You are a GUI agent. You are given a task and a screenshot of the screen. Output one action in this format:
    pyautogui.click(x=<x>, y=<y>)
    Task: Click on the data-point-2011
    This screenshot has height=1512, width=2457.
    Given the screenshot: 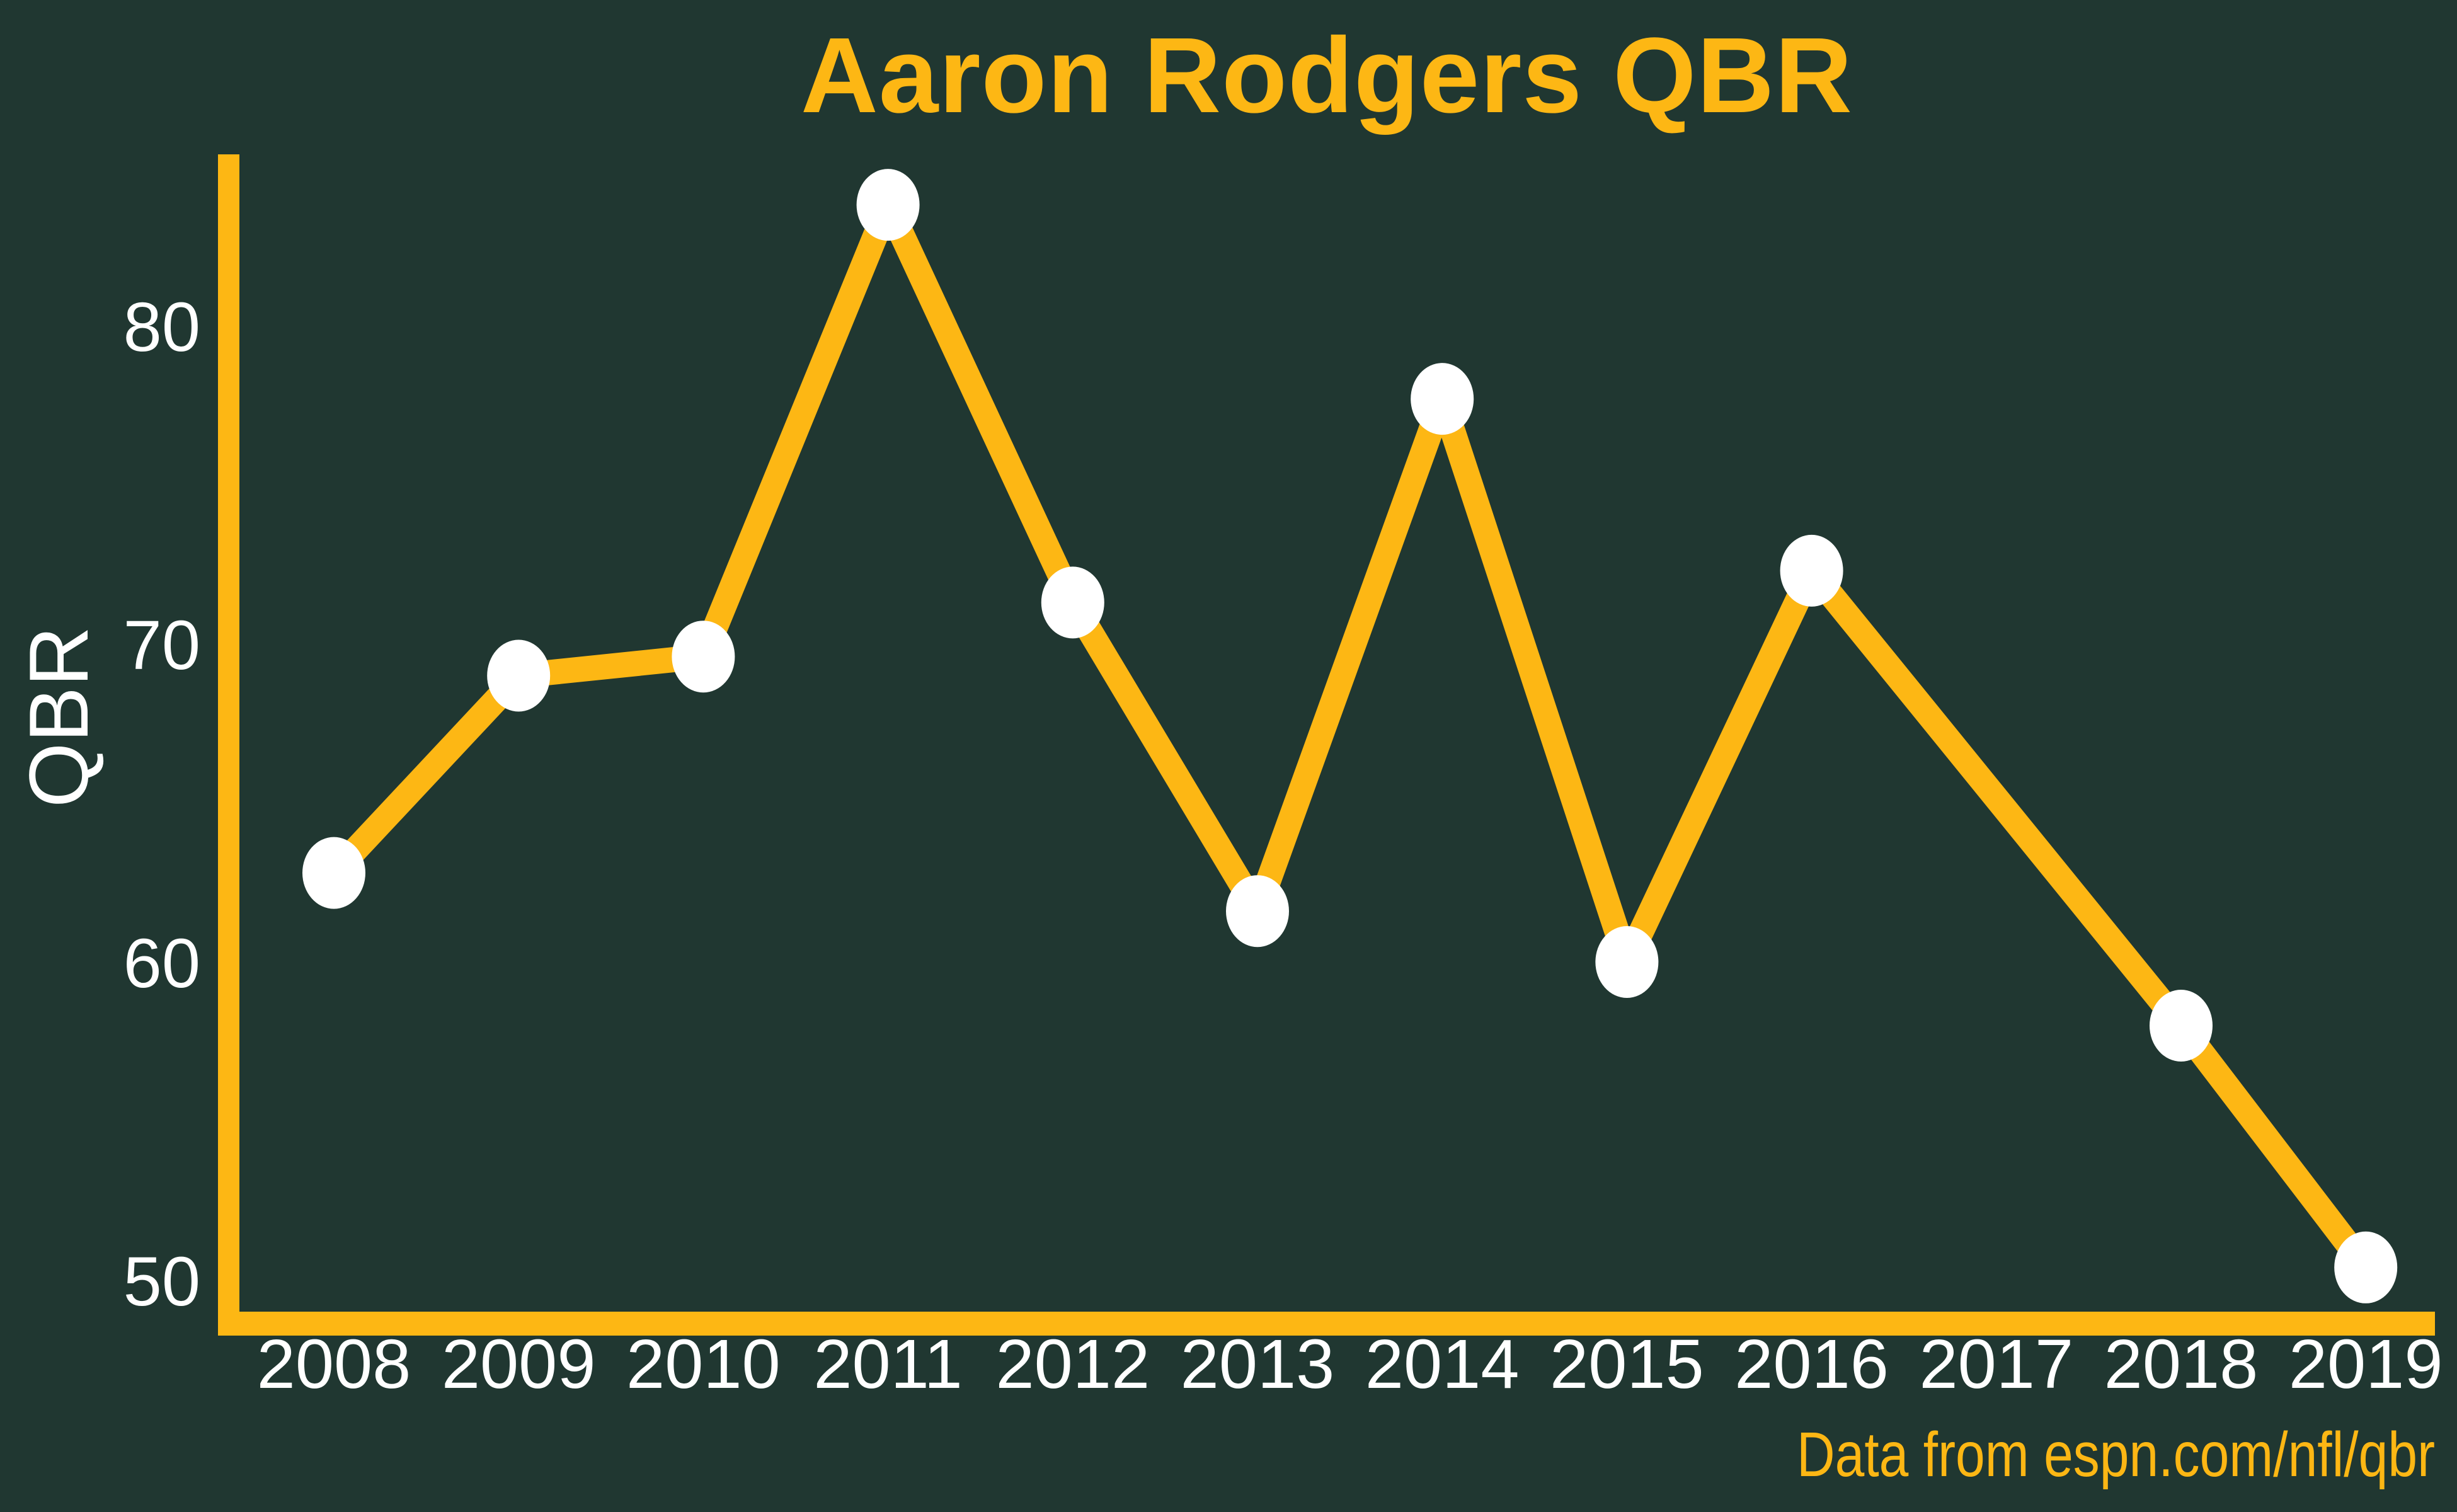 What is the action you would take?
    pyautogui.click(x=888, y=205)
    